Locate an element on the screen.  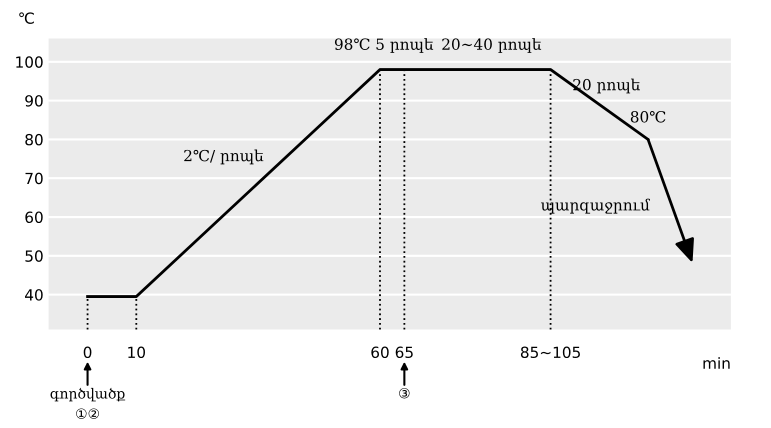
y-tick-label: 80 is located at coordinates (34, 140).